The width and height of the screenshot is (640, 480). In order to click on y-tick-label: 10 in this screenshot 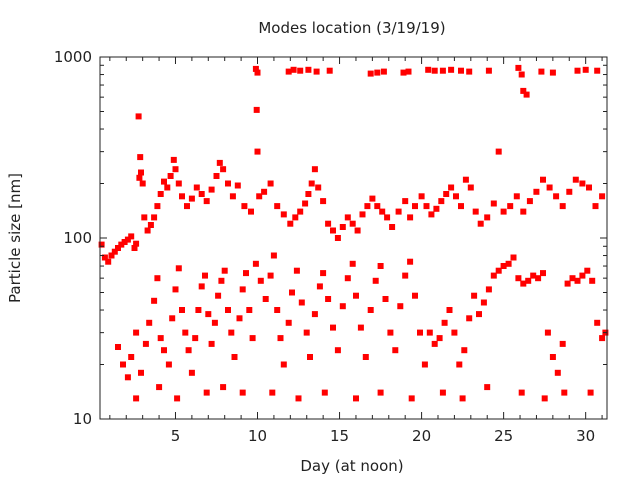, I will do `click(82, 419)`.